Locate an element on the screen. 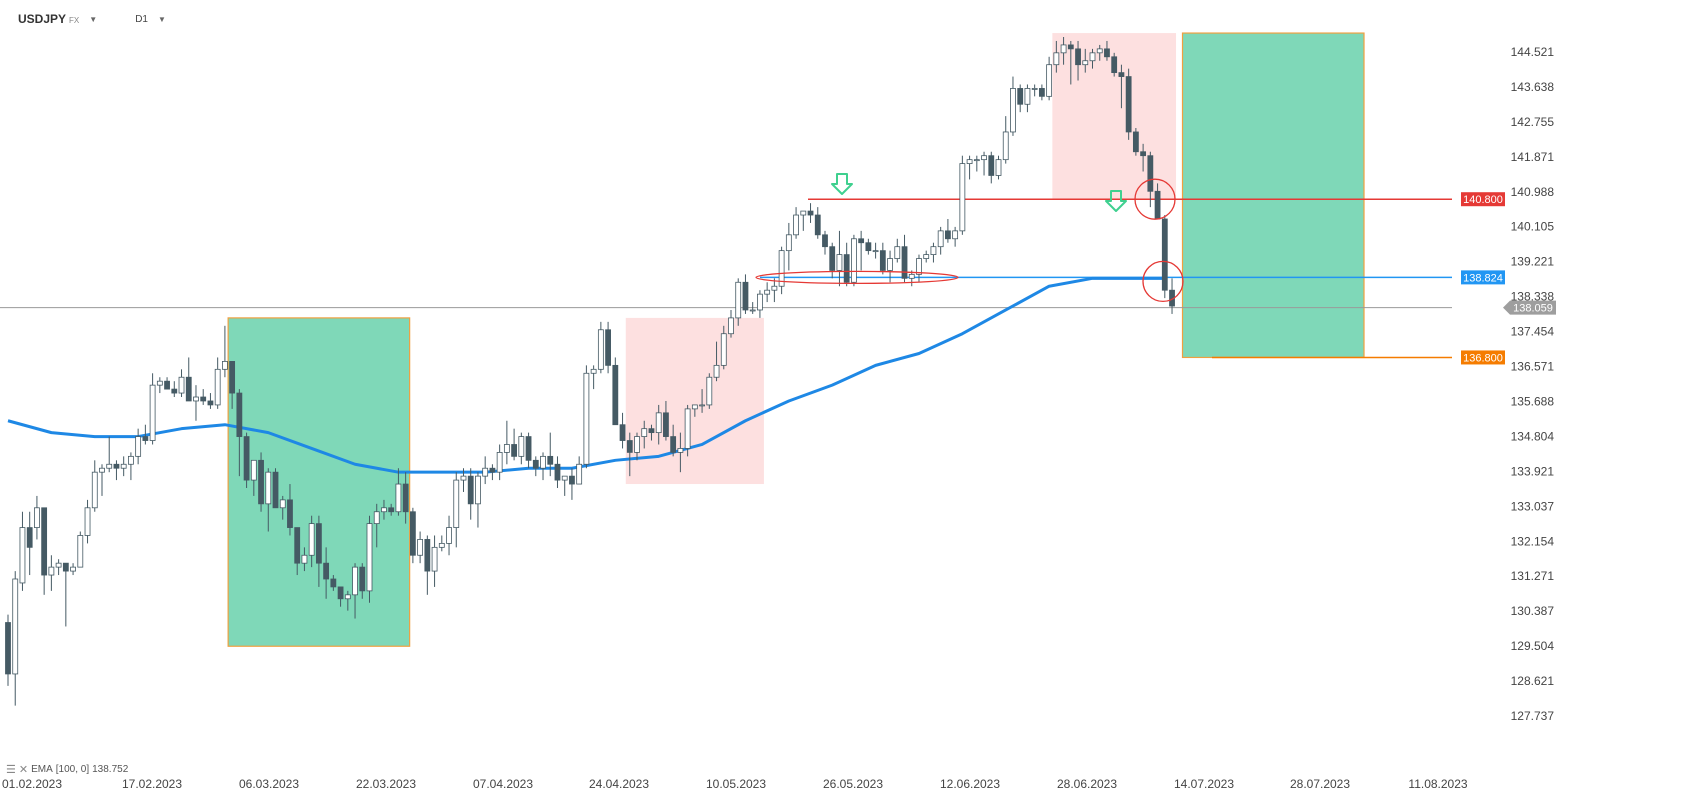 This screenshot has width=1691, height=801. annotations-layer is located at coordinates (969, 238).